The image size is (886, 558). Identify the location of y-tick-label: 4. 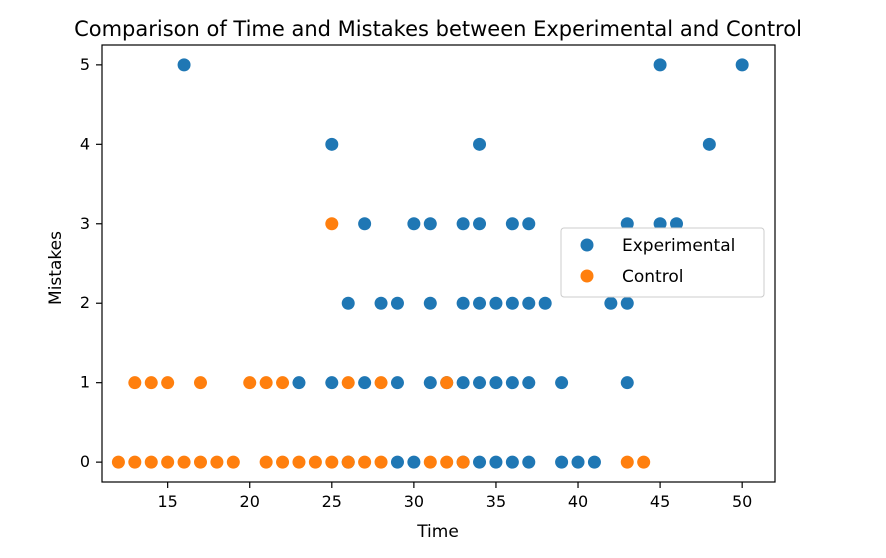
(85, 143).